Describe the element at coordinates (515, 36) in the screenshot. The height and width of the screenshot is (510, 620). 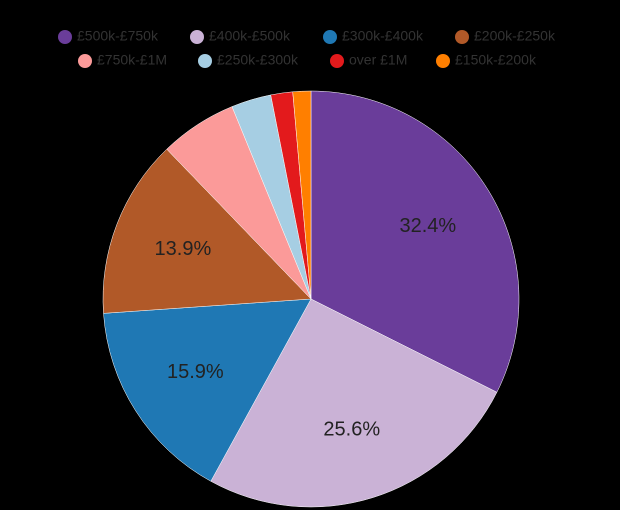
I see `legend-label: £200k-£250k` at that location.